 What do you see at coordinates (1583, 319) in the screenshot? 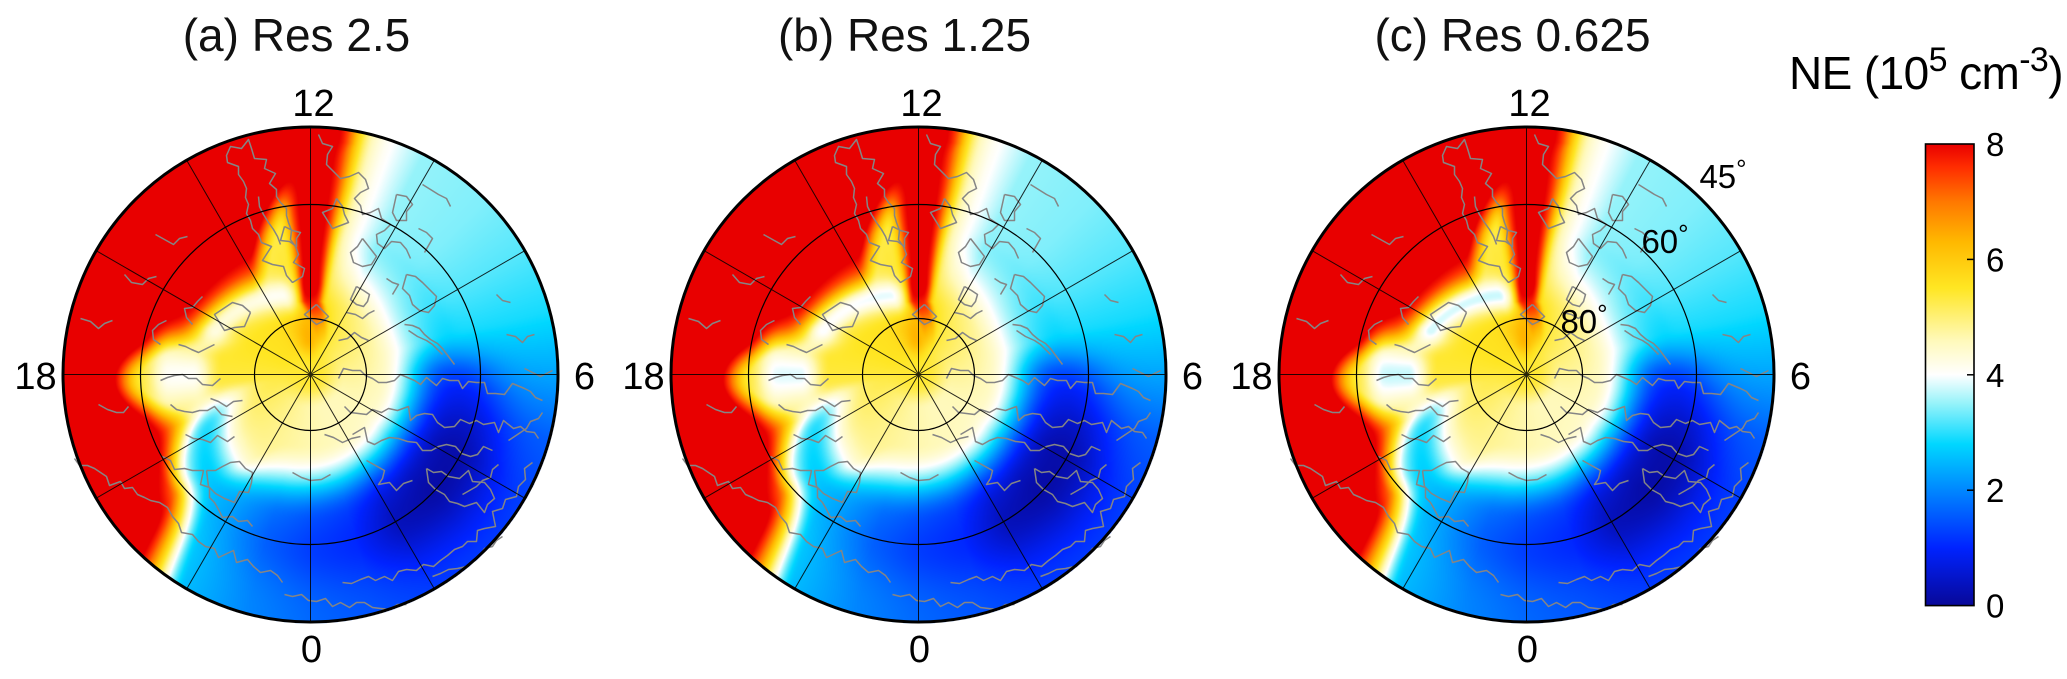
I see `svg-text: 80°` at bounding box center [1583, 319].